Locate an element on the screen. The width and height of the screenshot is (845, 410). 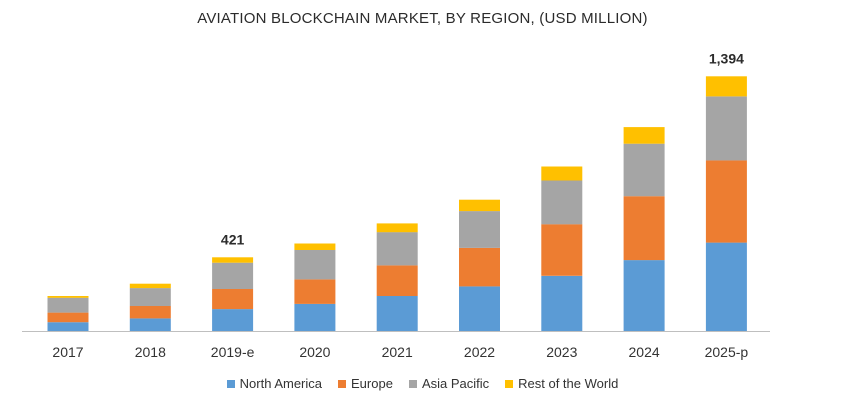
bar-rest-of-the-world-2024 is located at coordinates (644, 135).